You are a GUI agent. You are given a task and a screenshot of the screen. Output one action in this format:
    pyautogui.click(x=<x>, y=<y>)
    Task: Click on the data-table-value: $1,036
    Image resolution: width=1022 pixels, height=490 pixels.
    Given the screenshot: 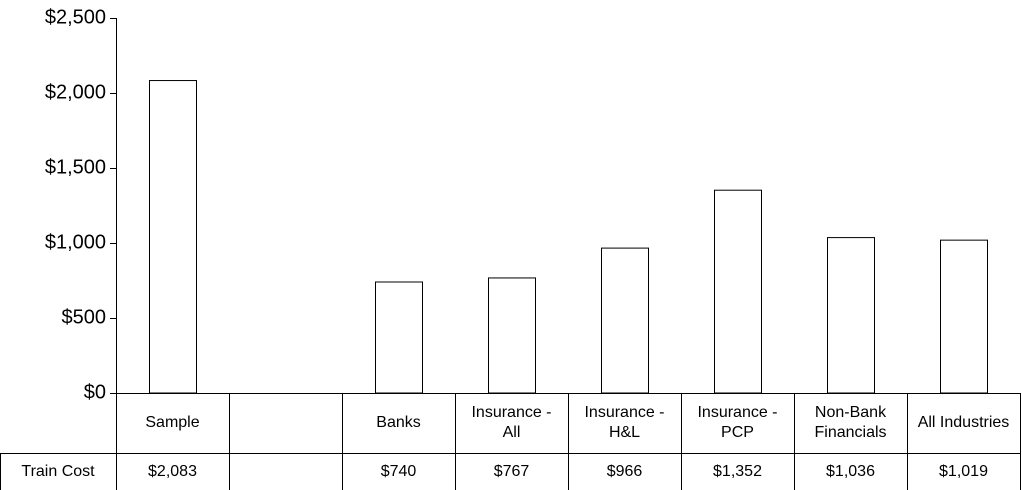 What is the action you would take?
    pyautogui.click(x=850, y=471)
    